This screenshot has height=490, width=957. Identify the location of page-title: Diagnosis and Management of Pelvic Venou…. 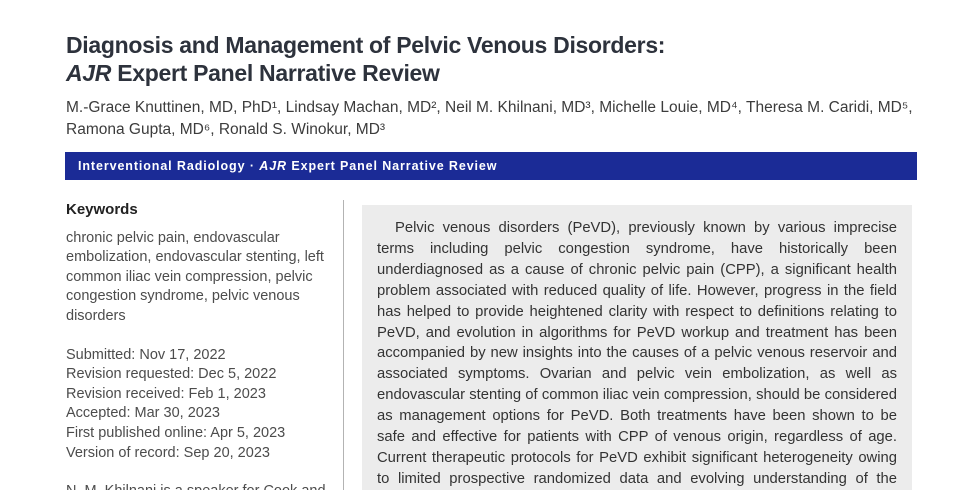
(496, 59).